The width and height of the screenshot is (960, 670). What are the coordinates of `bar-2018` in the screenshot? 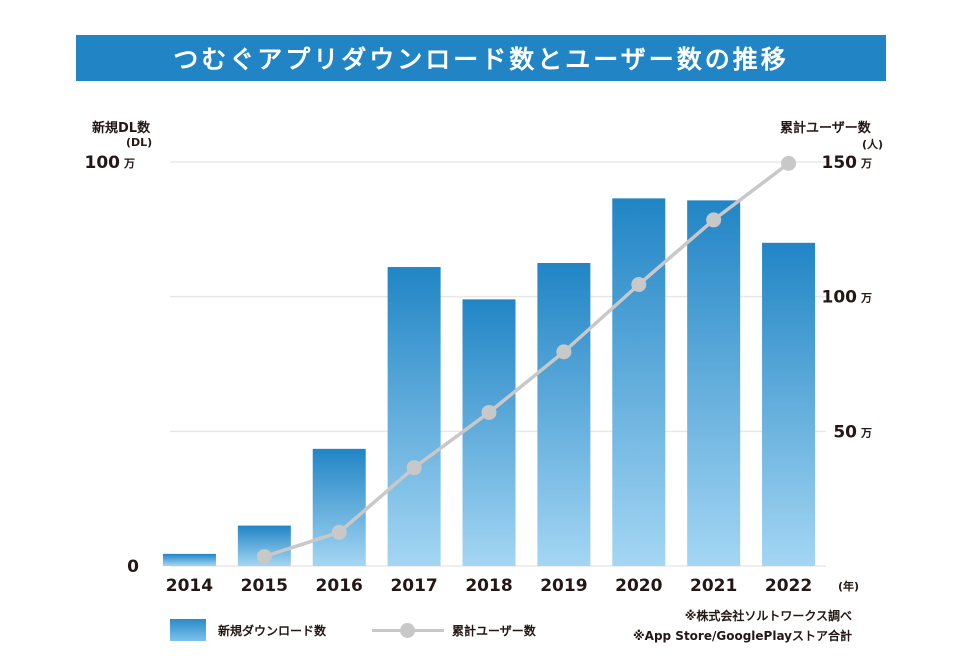 It's located at (489, 432).